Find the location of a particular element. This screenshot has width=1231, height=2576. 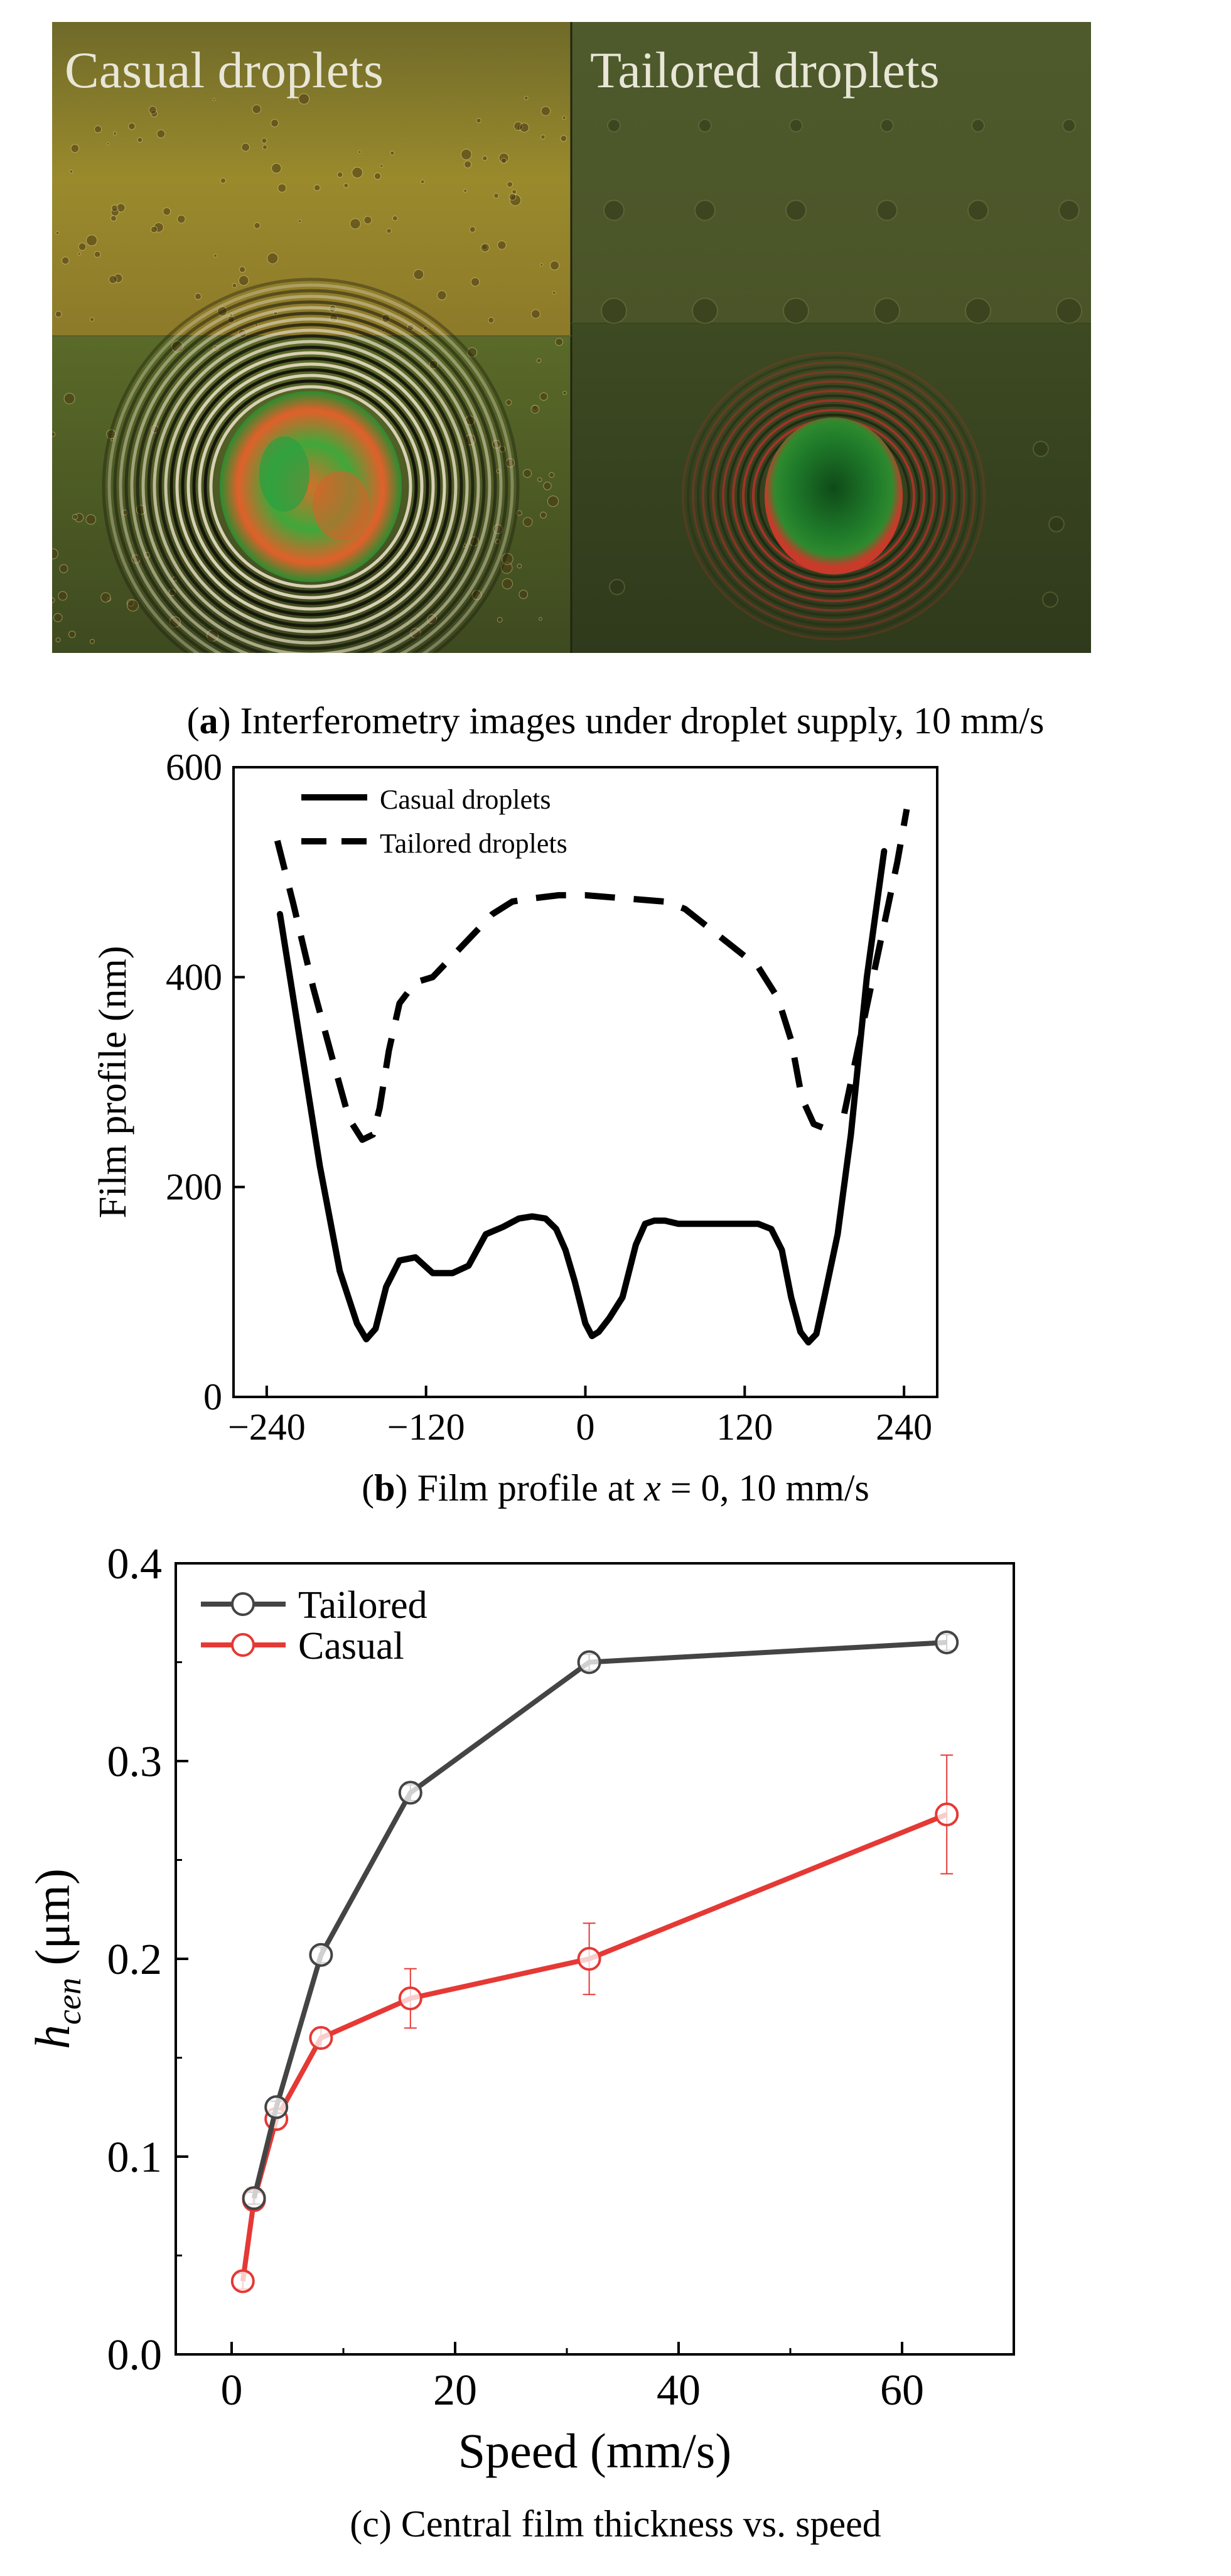

y-axis-label: Film profile (nm) is located at coordinates (113, 1082).